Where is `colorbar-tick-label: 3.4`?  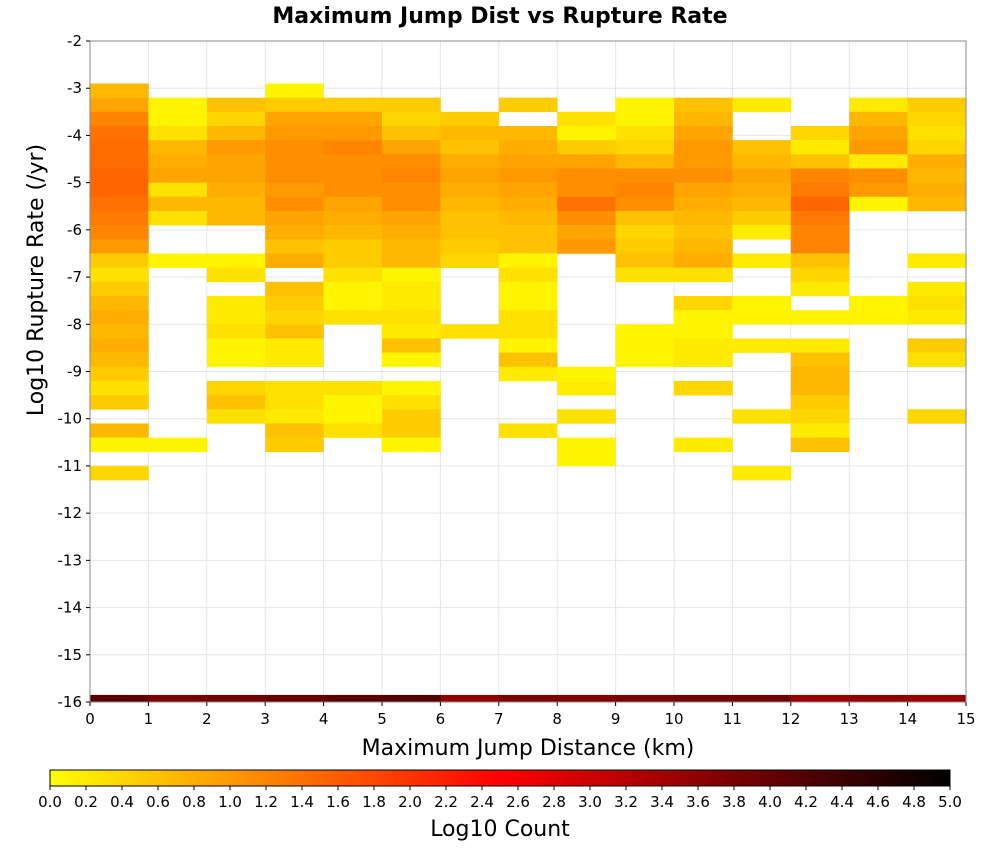 colorbar-tick-label: 3.4 is located at coordinates (662, 802).